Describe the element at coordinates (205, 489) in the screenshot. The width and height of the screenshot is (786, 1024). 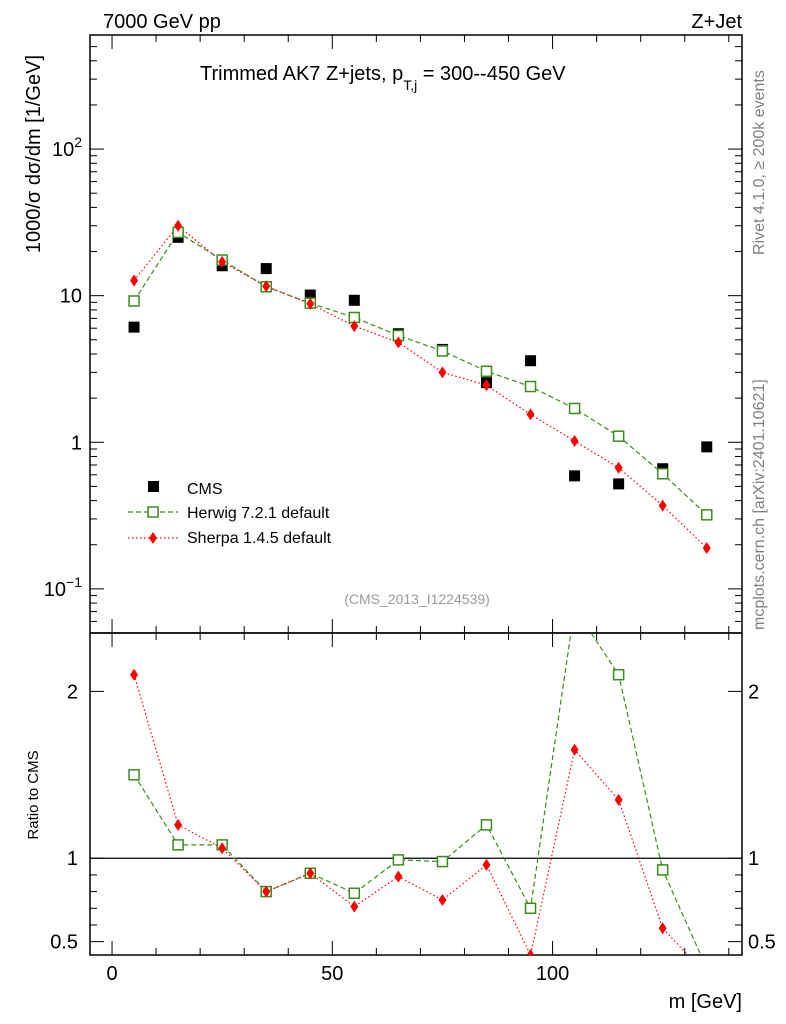
I see `legend-cms-label: CMS` at that location.